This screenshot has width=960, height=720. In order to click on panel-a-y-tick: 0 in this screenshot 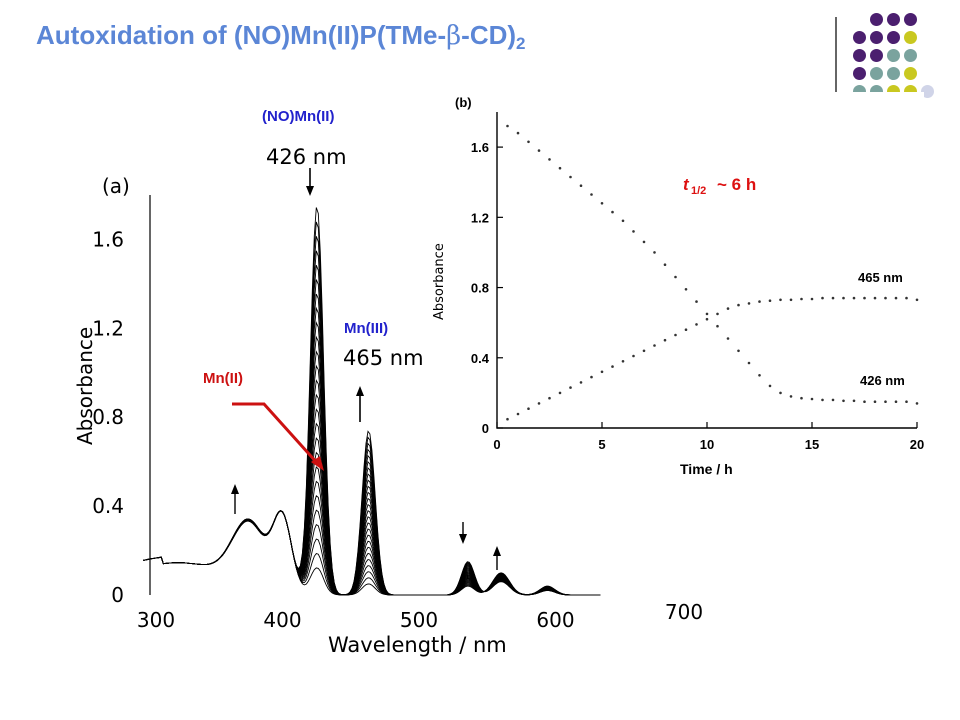, I will do `click(117, 595)`.